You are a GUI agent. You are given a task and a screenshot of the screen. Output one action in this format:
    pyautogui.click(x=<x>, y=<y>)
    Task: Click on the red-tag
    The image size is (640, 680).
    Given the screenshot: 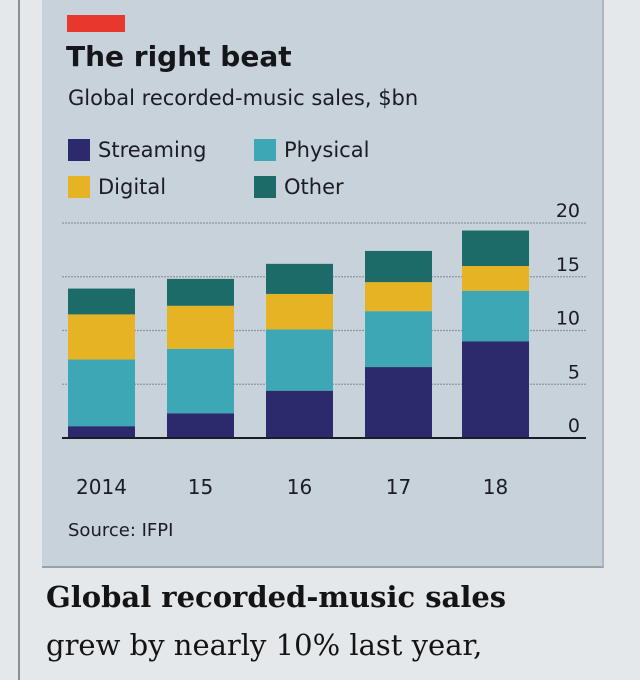 What is the action you would take?
    pyautogui.click(x=96, y=23)
    